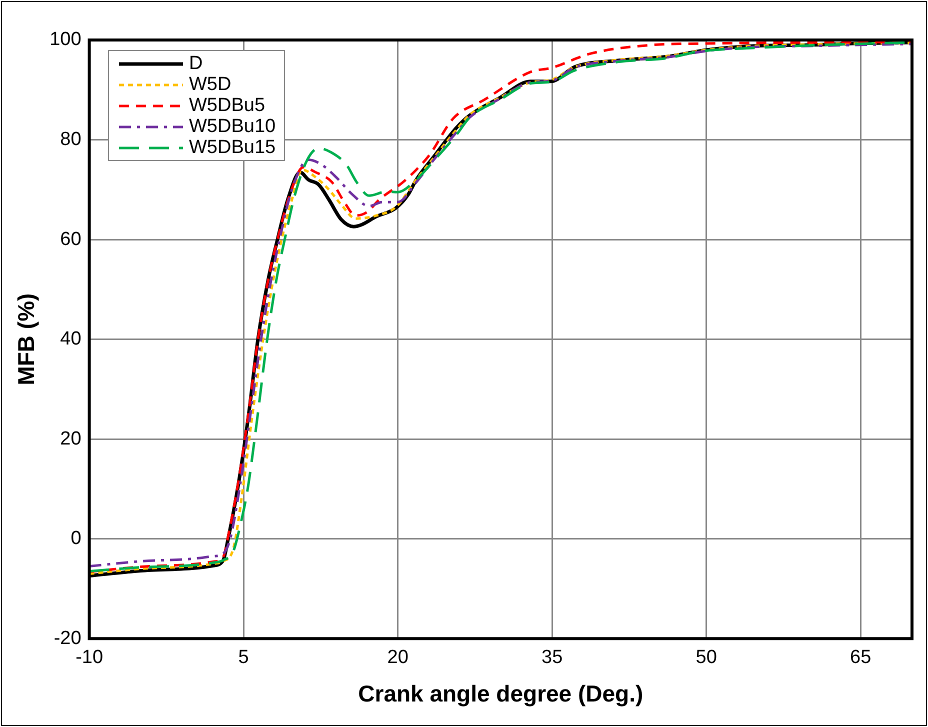 The image size is (928, 727). What do you see at coordinates (232, 126) in the screenshot?
I see `legend-label: W5DBu10` at bounding box center [232, 126].